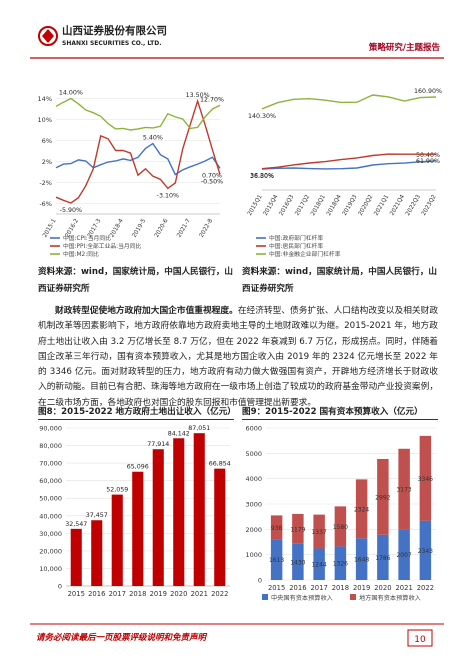 This screenshot has width=474, height=670. What do you see at coordinates (260, 581) in the screenshot?
I see `y-tick-label: 0` at bounding box center [260, 581].